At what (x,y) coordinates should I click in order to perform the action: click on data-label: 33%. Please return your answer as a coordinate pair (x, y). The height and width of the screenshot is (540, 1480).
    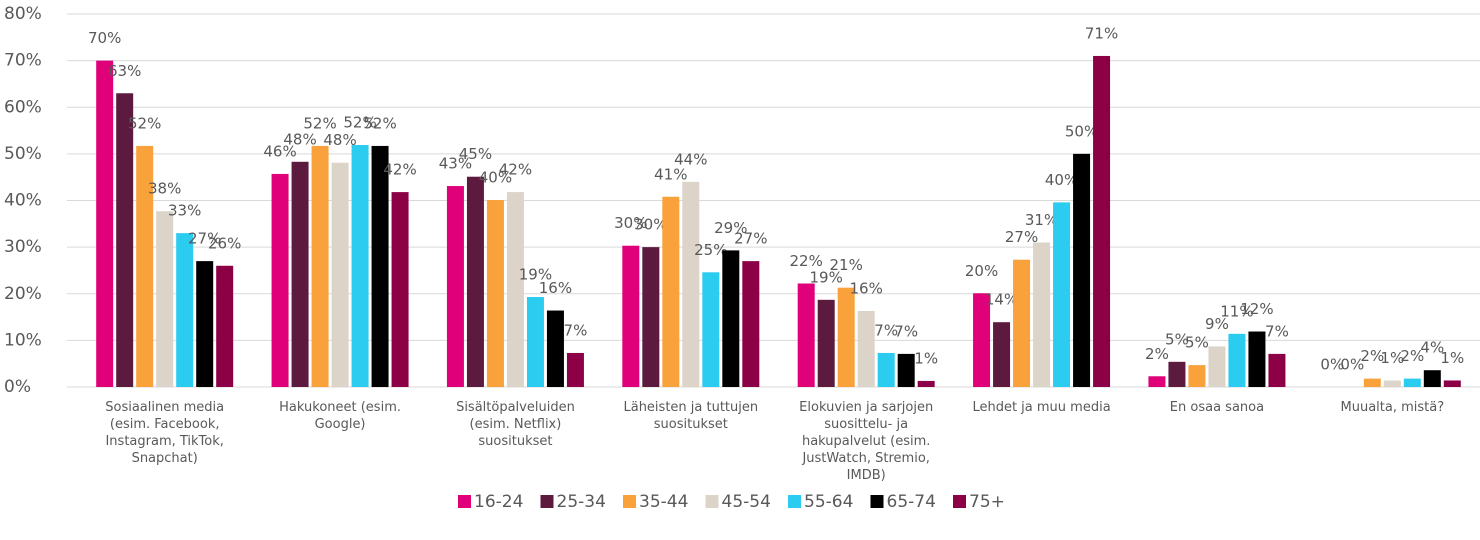
    Looking at the image, I should click on (184, 211).